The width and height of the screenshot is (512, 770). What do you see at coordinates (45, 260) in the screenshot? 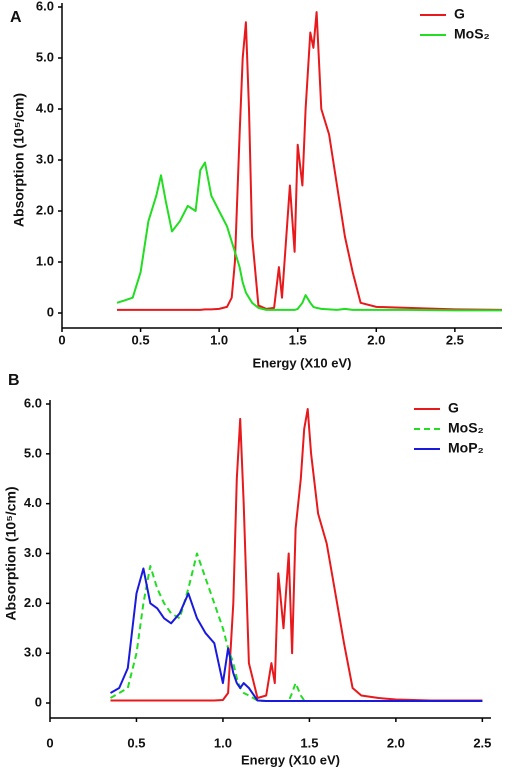
I see `y-tick-label: 1.0` at bounding box center [45, 260].